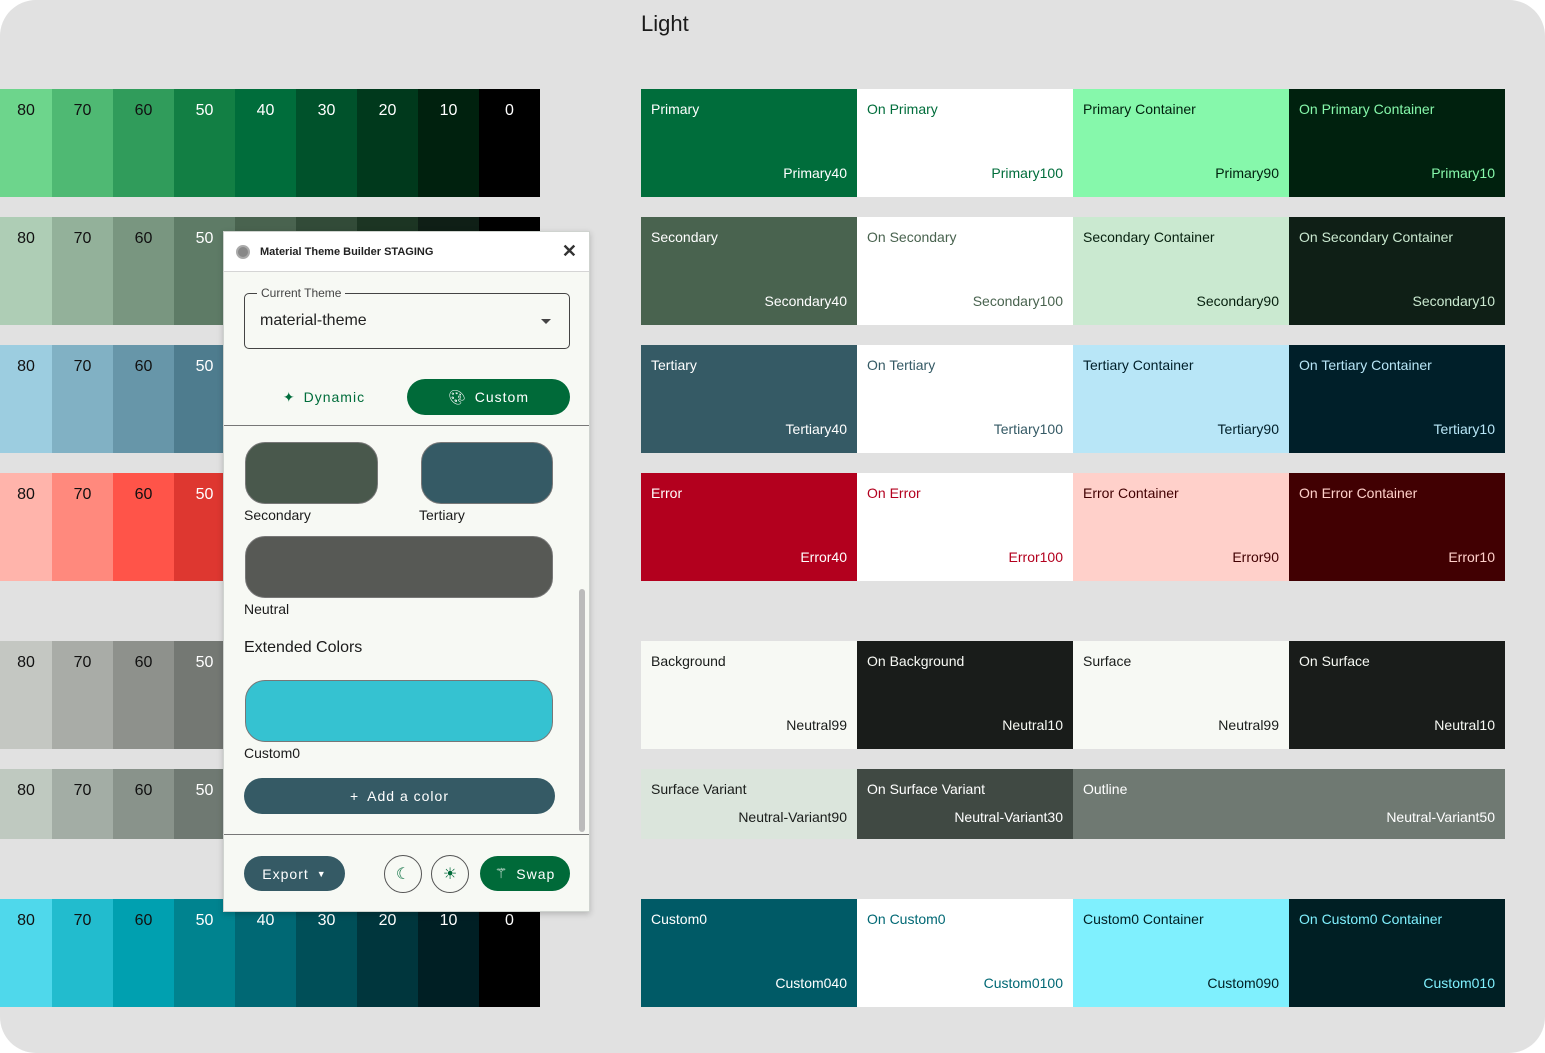 The height and width of the screenshot is (1053, 1545). Describe the element at coordinates (1023, 983) in the screenshot. I see `role-tone: Custom0100` at that location.